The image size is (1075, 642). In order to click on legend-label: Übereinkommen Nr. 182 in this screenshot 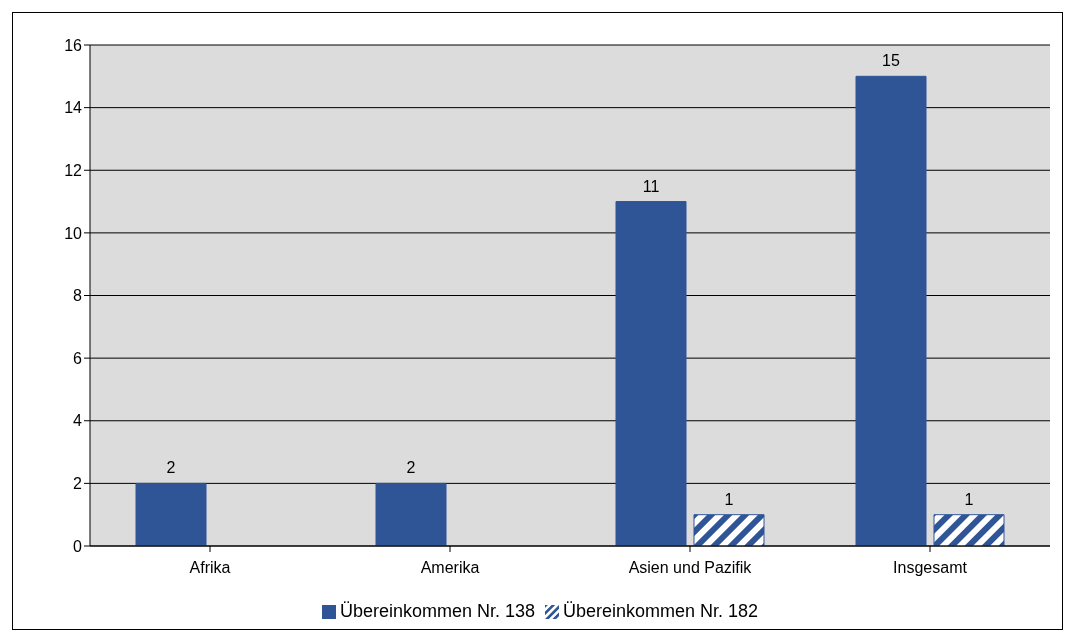, I will do `click(661, 611)`.